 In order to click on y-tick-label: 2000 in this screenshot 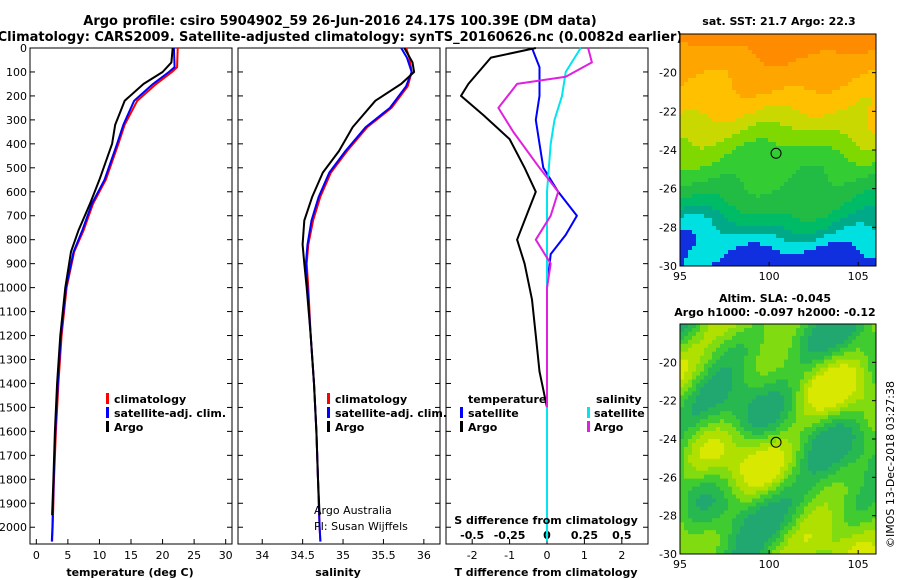, I will do `click(13, 527)`.